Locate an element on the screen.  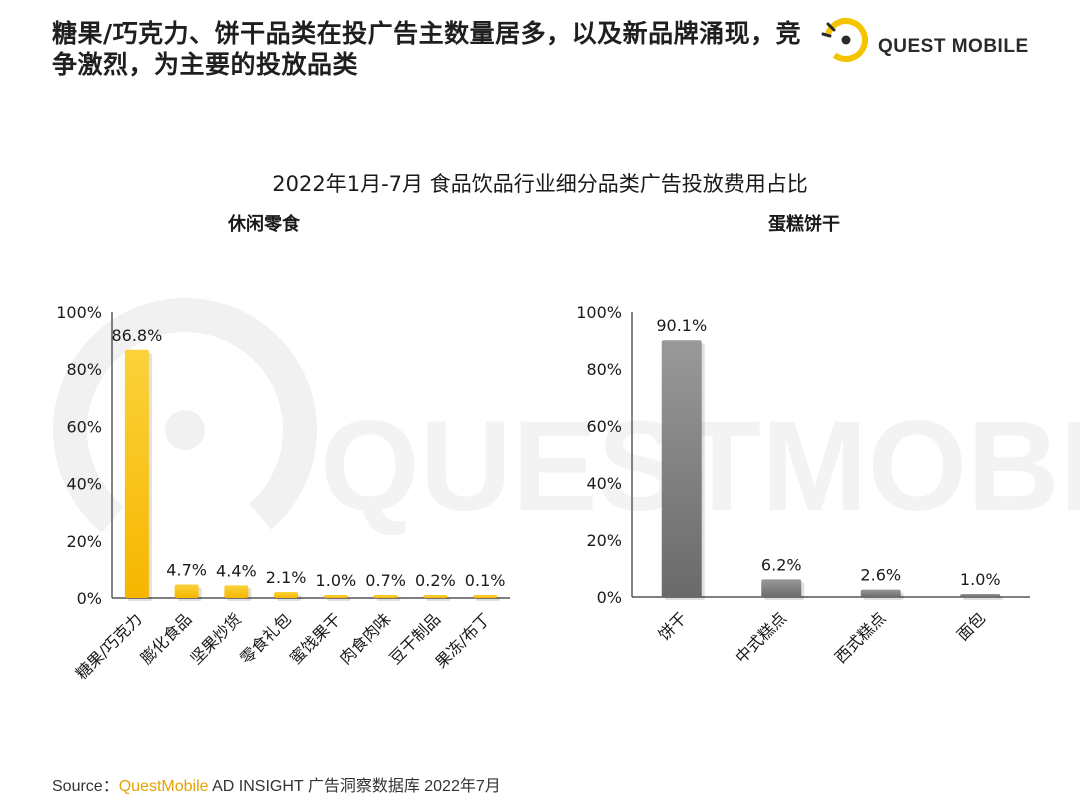
source-rest: AD INSIGHT 广告洞察数据库 2022年7月 is located at coordinates (354, 786).